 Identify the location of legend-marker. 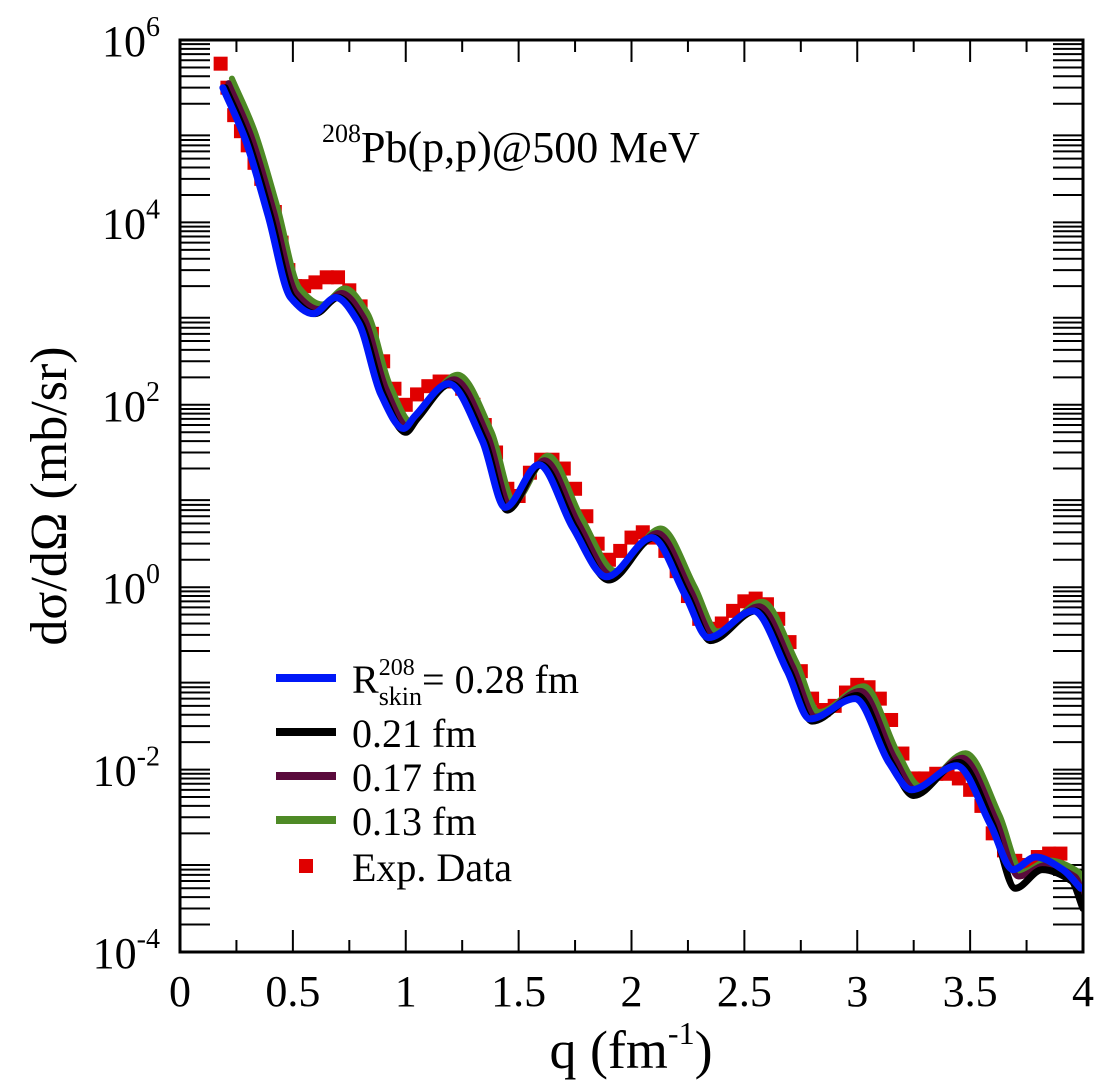
(306, 866).